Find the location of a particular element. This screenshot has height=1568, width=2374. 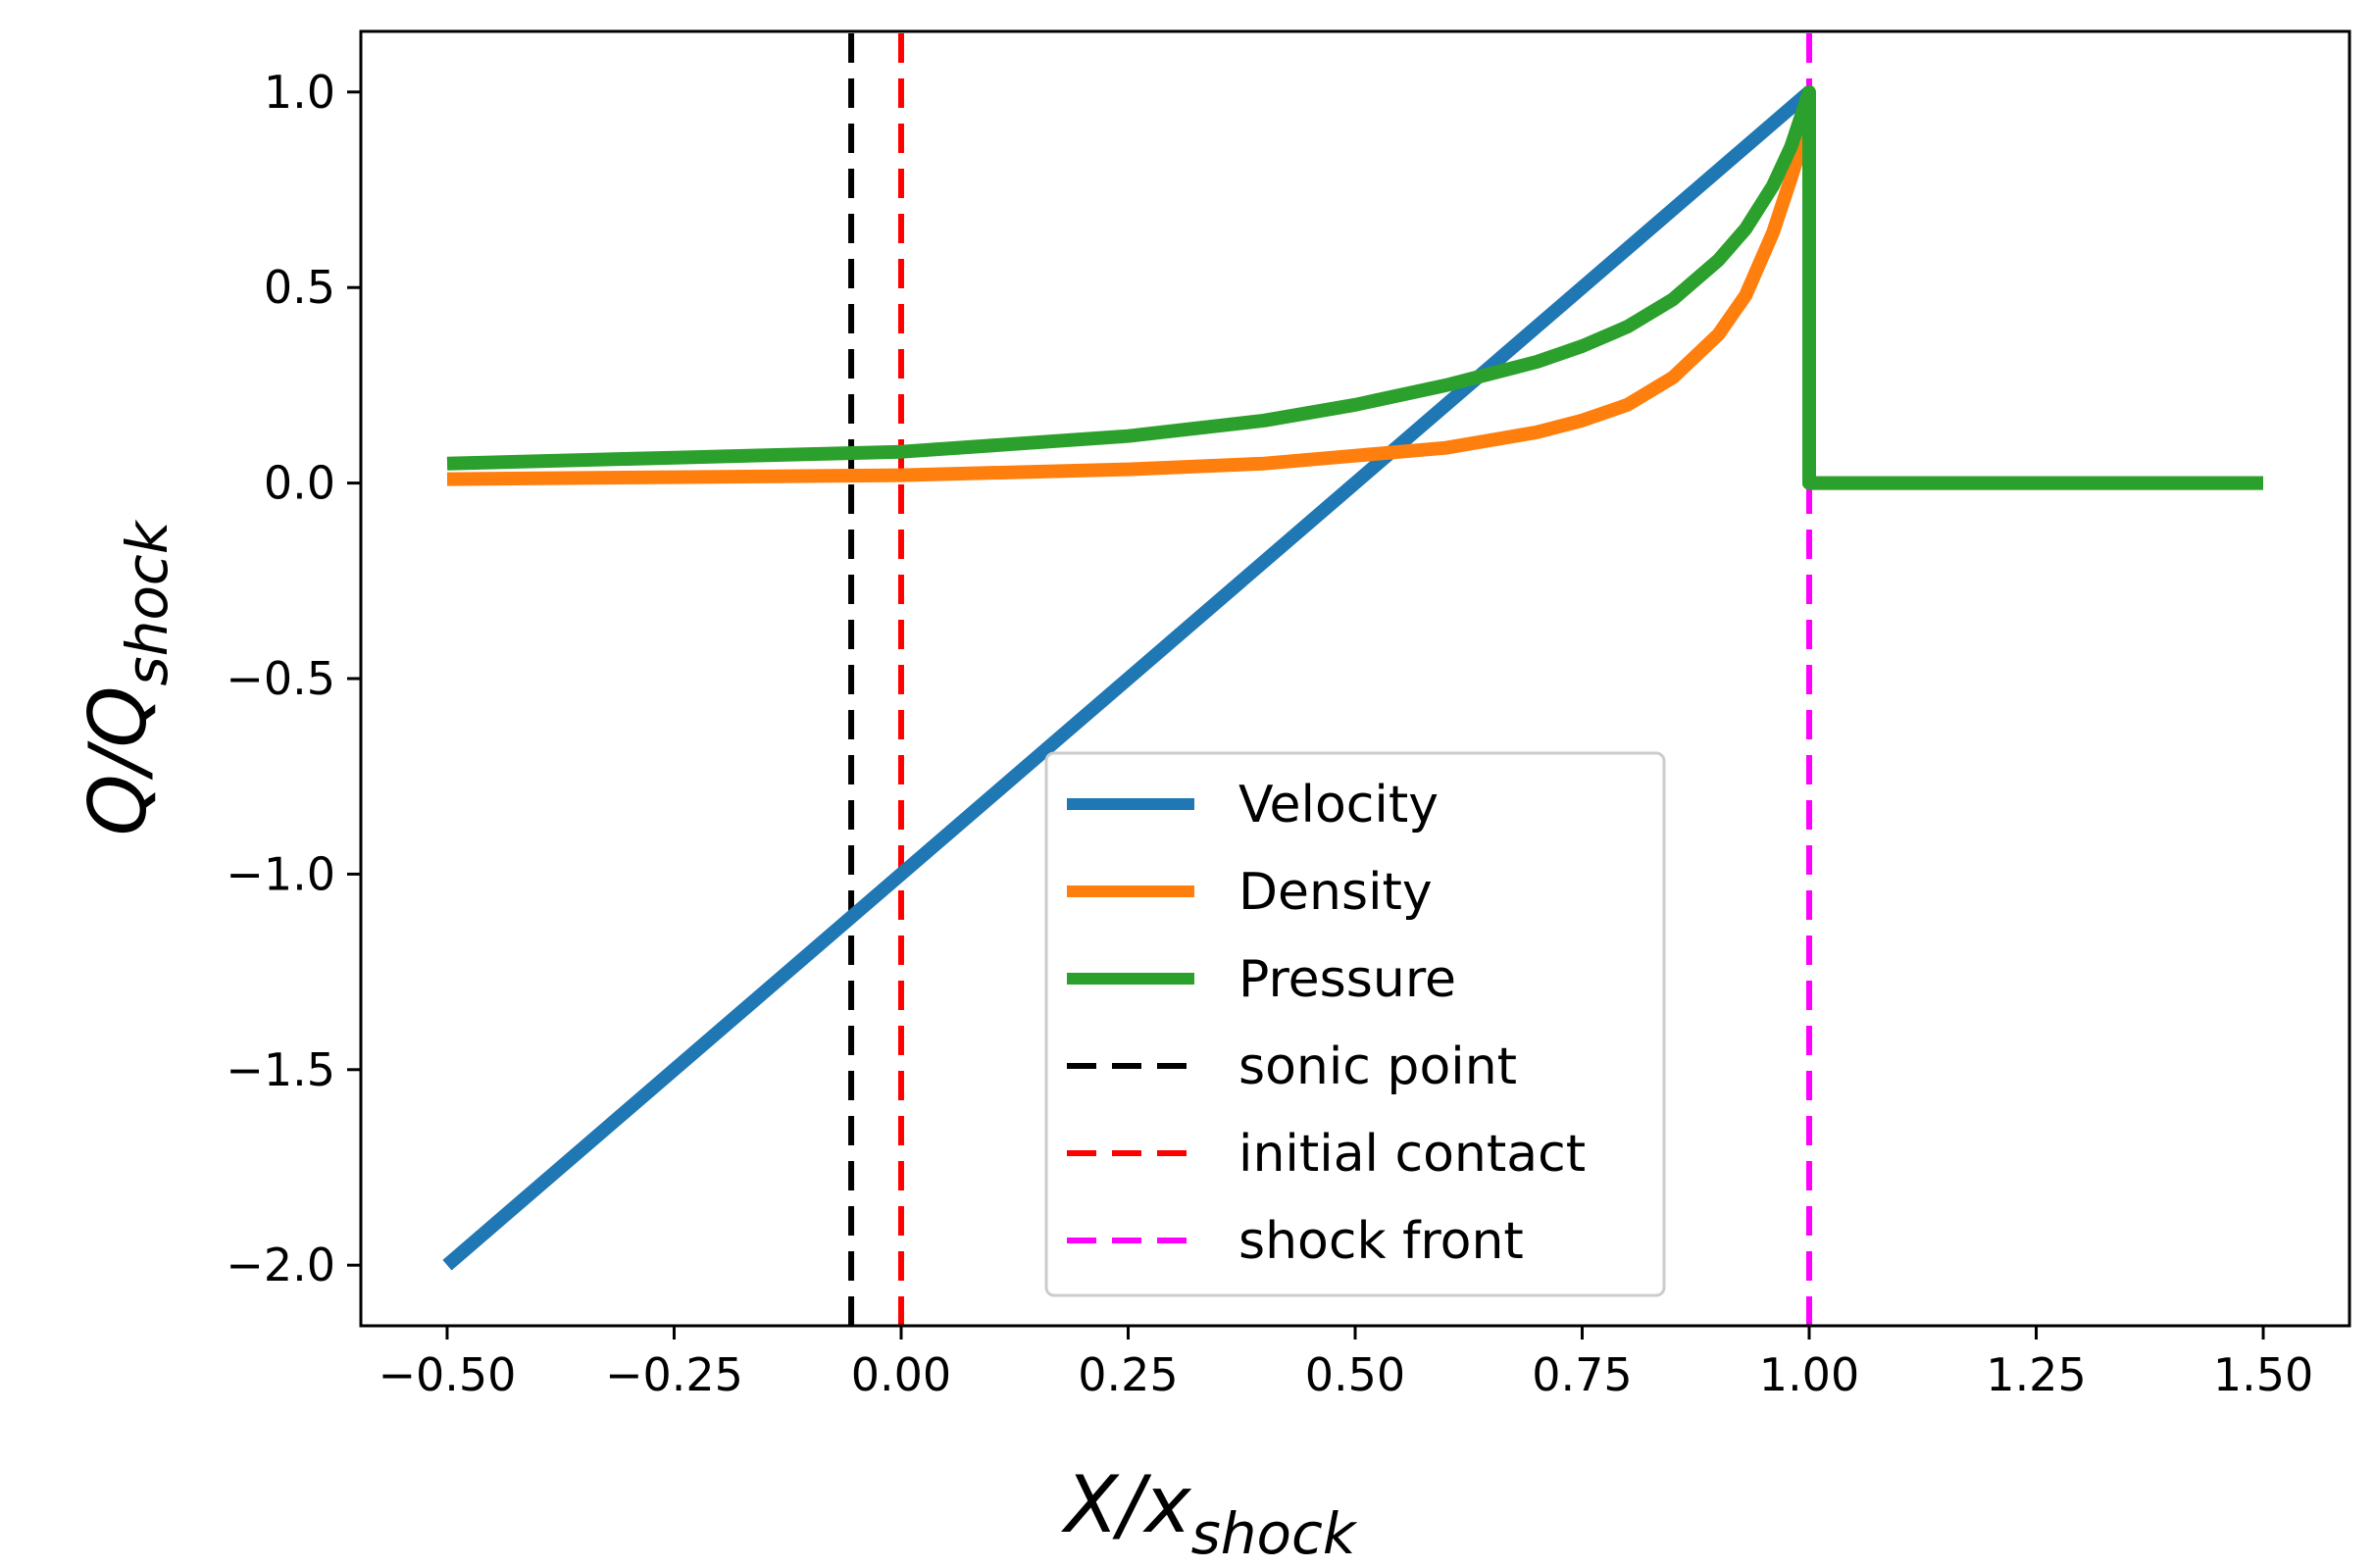

y-tick-label: −1.5 is located at coordinates (281, 1069).